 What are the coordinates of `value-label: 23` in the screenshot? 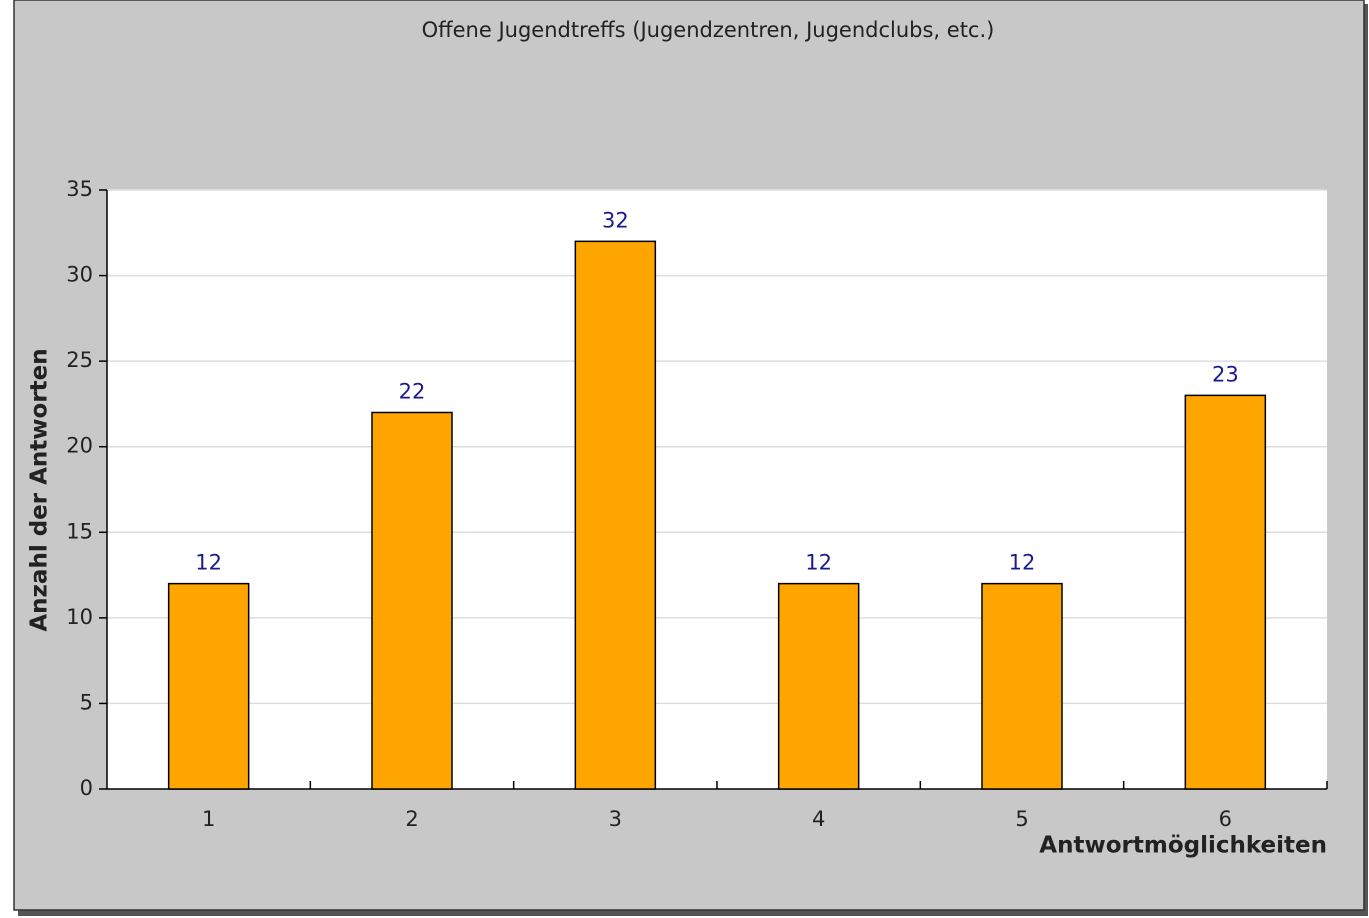 It's located at (1225, 374).